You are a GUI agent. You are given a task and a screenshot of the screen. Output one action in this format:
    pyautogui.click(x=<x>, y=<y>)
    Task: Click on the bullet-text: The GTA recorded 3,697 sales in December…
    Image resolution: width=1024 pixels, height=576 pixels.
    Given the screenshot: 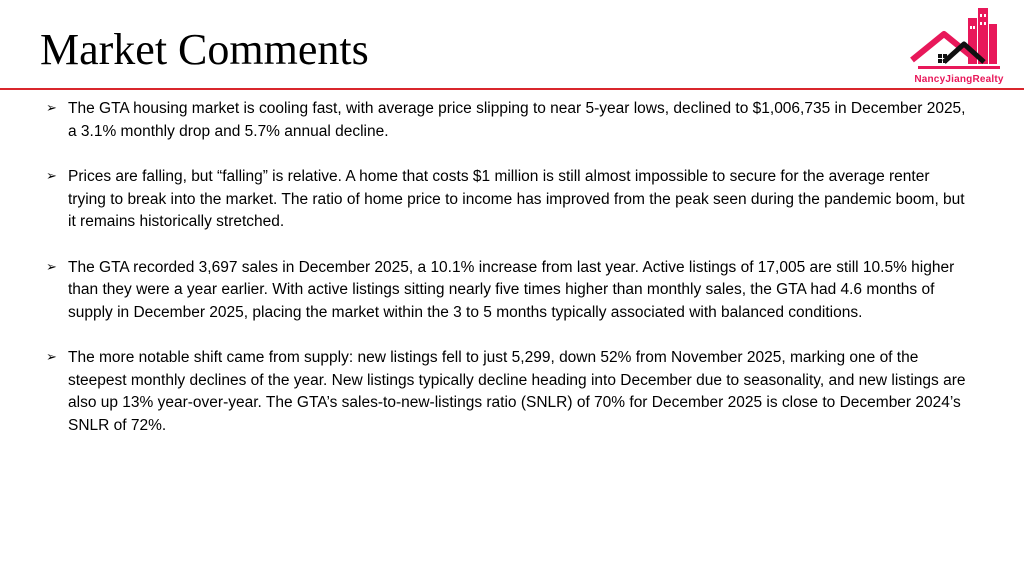 What is the action you would take?
    pyautogui.click(x=511, y=289)
    